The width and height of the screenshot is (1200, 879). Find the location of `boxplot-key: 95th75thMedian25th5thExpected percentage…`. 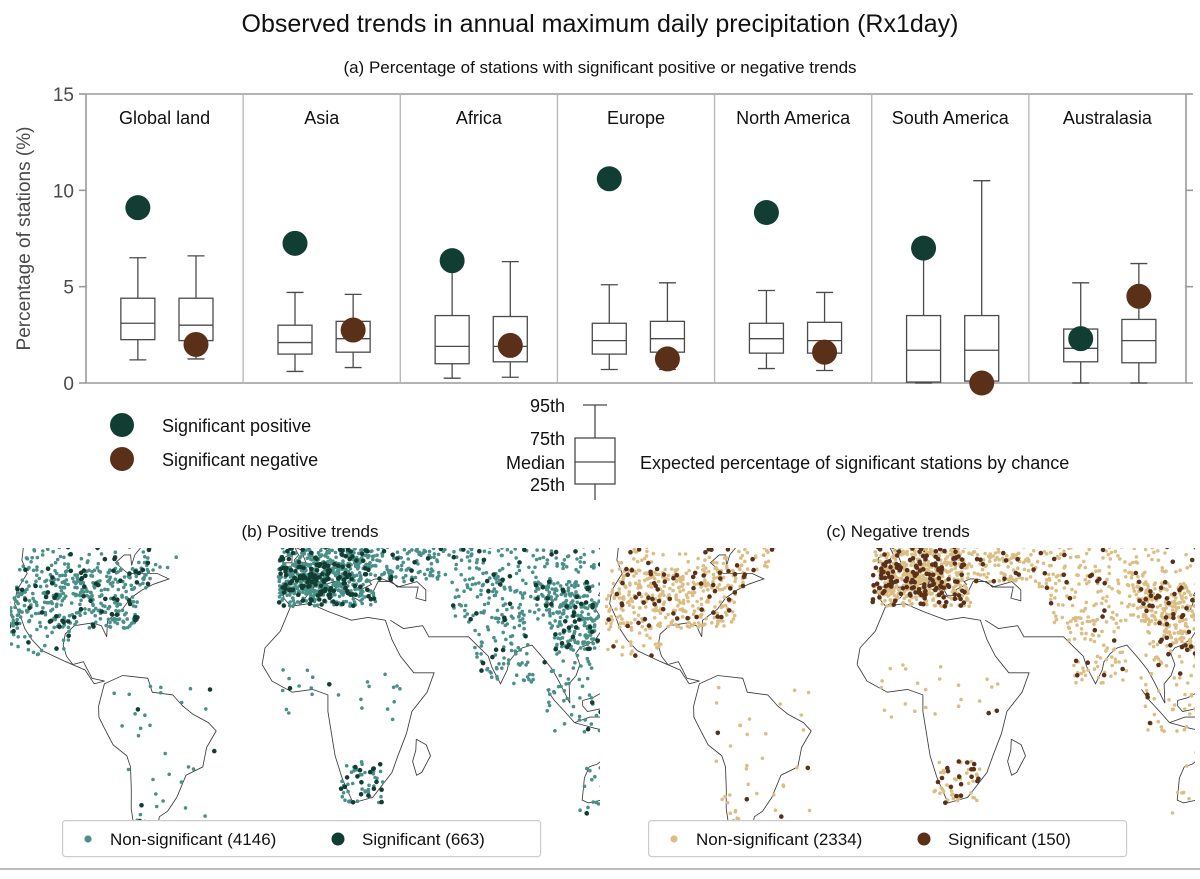

boxplot-key: 95th75thMedian25th5thExpected percentage… is located at coordinates (787, 448).